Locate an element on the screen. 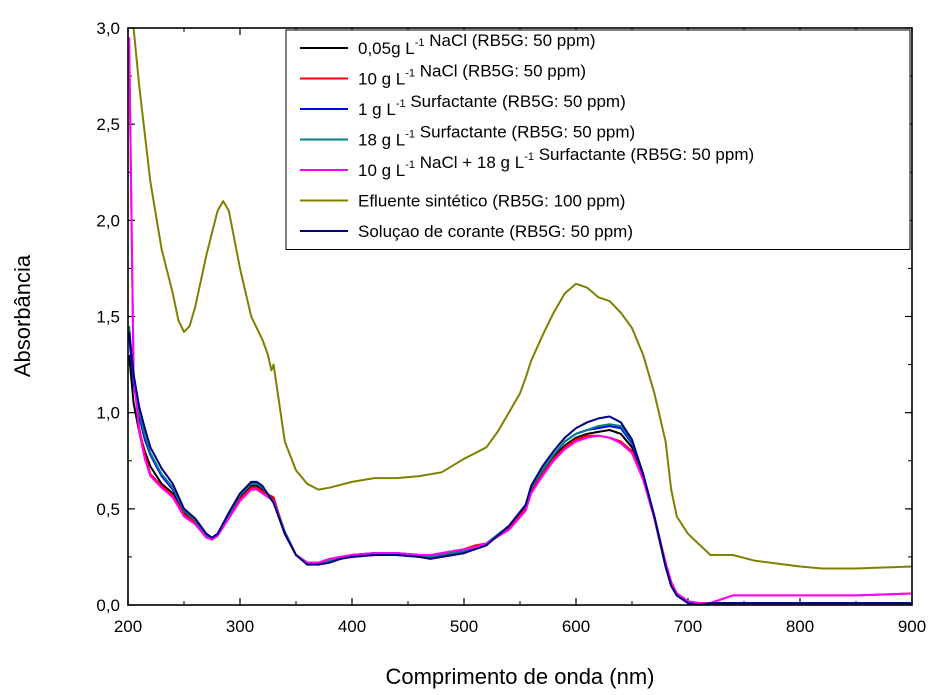 This screenshot has width=936, height=695. x-tick-label: 400 is located at coordinates (352, 626).